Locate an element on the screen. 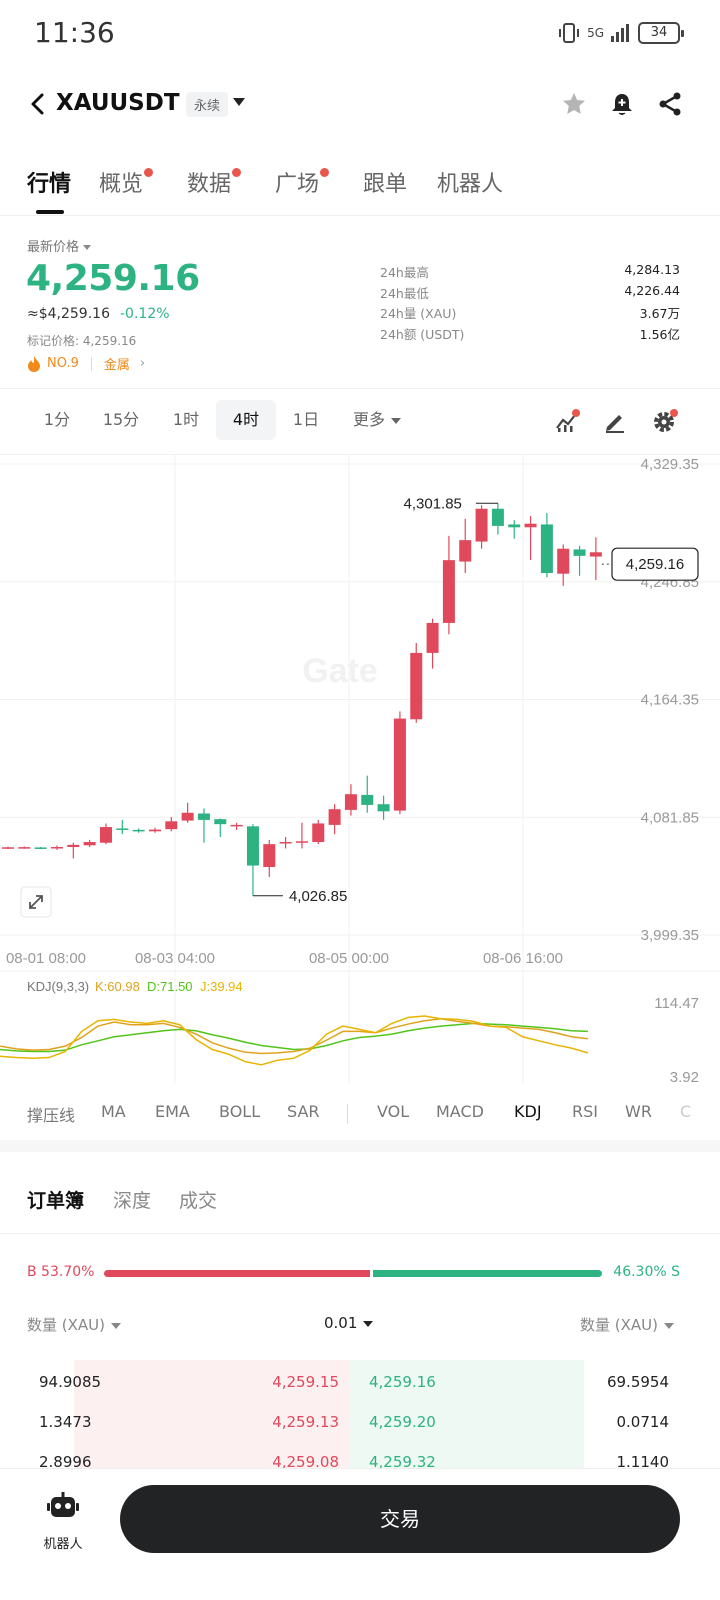  draw-tool-icon is located at coordinates (615, 421).